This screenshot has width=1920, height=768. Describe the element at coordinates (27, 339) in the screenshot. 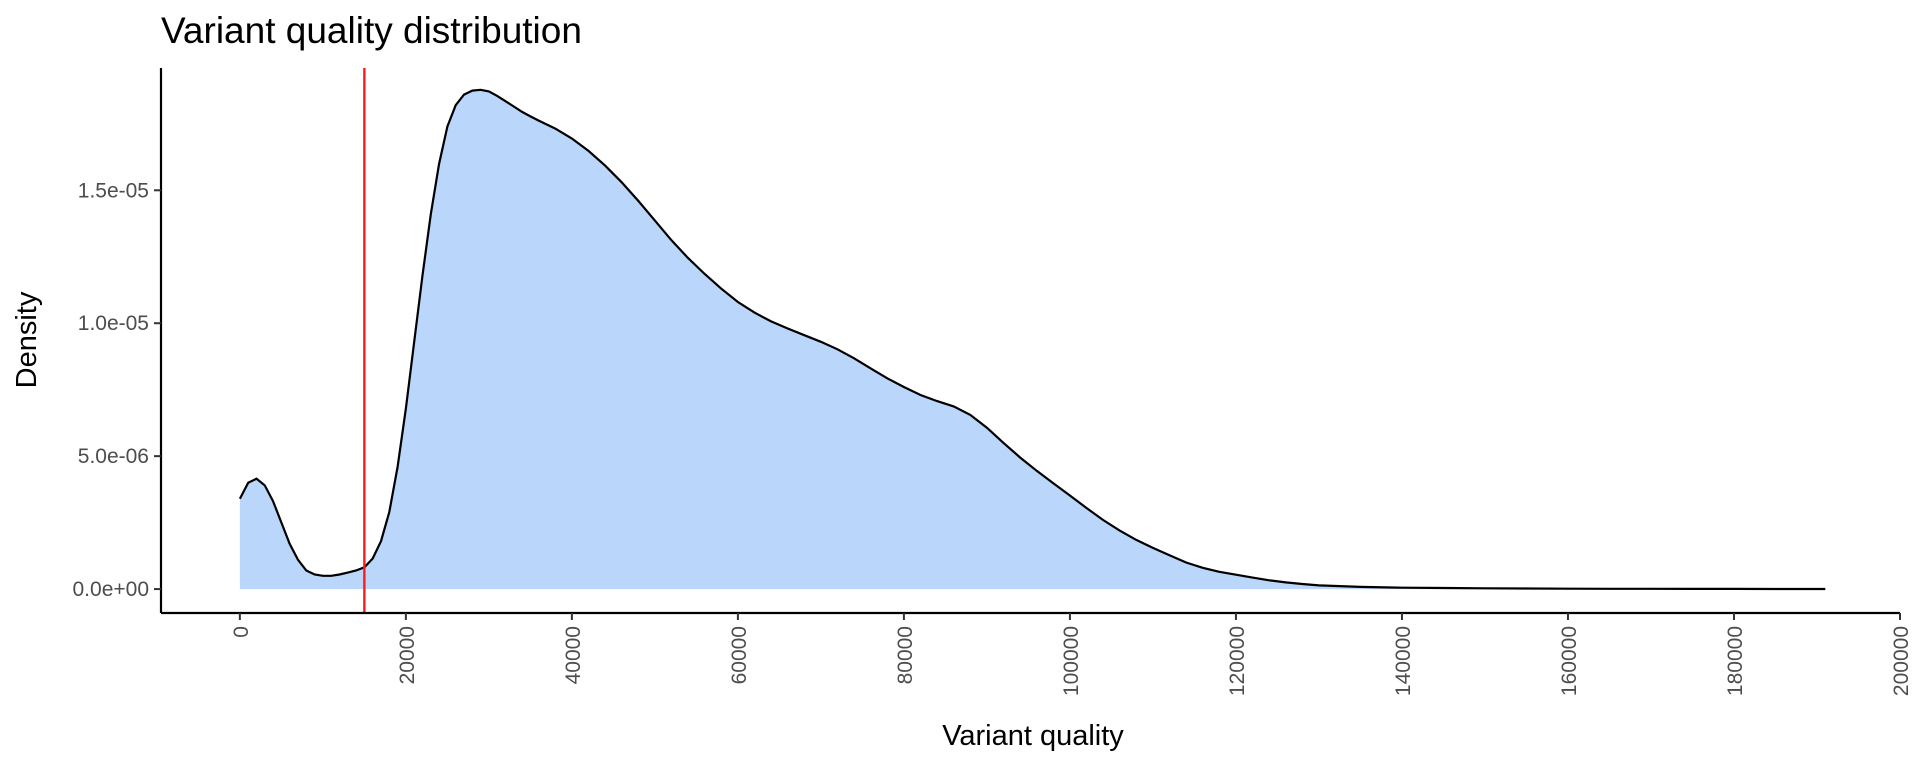

I see `y-axis-title: Density` at that location.